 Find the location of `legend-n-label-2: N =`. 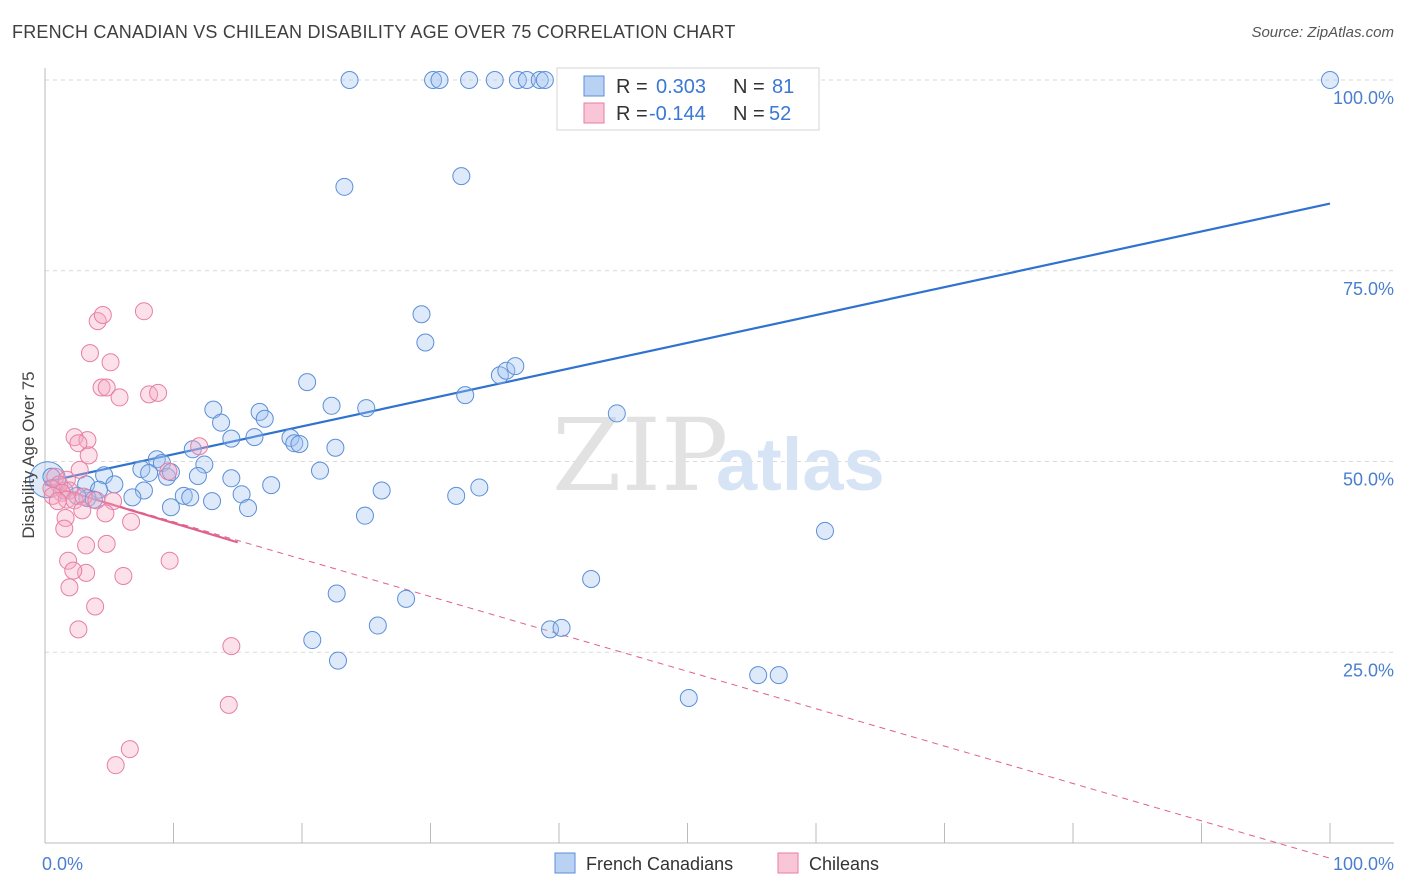

legend-n-label-2: N = is located at coordinates (749, 114).